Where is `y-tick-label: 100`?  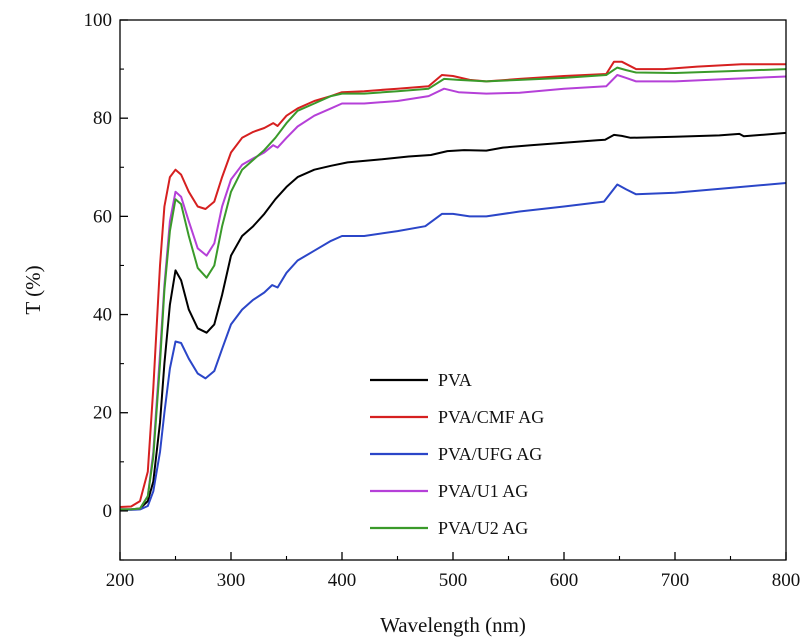
y-tick-label: 100 is located at coordinates (98, 20).